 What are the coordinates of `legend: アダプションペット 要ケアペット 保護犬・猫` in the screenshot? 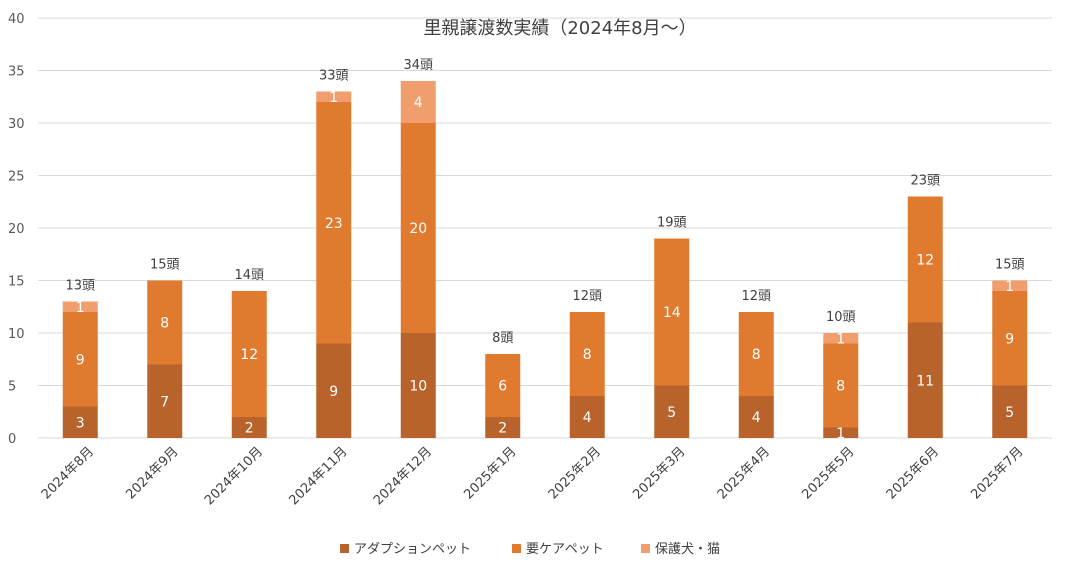 It's located at (530, 549).